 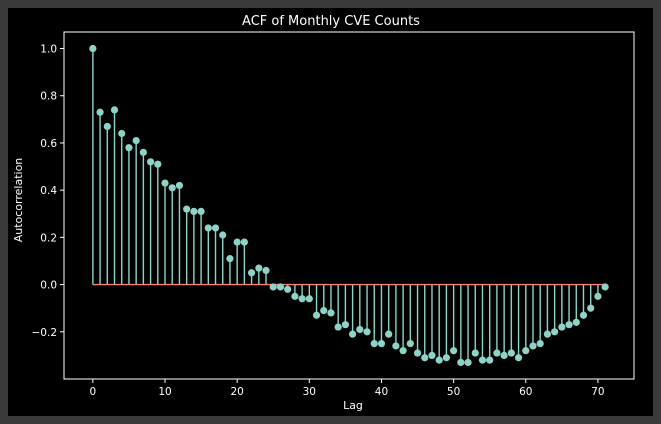 What do you see at coordinates (453, 392) in the screenshot?
I see `x-tick-label: 50` at bounding box center [453, 392].